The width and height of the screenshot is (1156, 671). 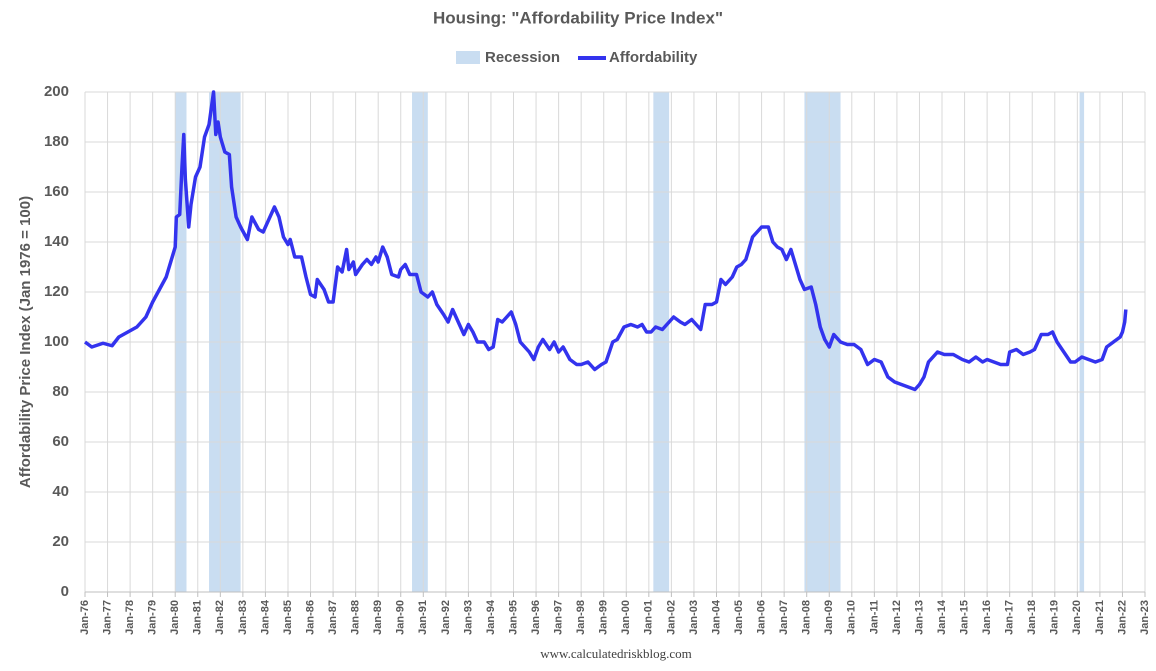 I want to click on x-tick-label: Jan-05, so click(x=739, y=617).